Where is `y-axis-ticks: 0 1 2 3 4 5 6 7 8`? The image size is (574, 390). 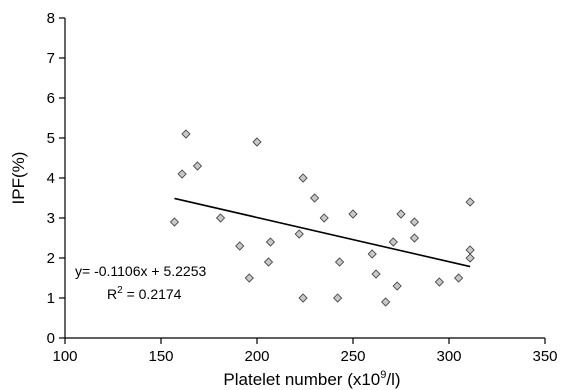
y-axis-ticks: 0 1 2 3 4 5 6 7 8 is located at coordinates (56, 178).